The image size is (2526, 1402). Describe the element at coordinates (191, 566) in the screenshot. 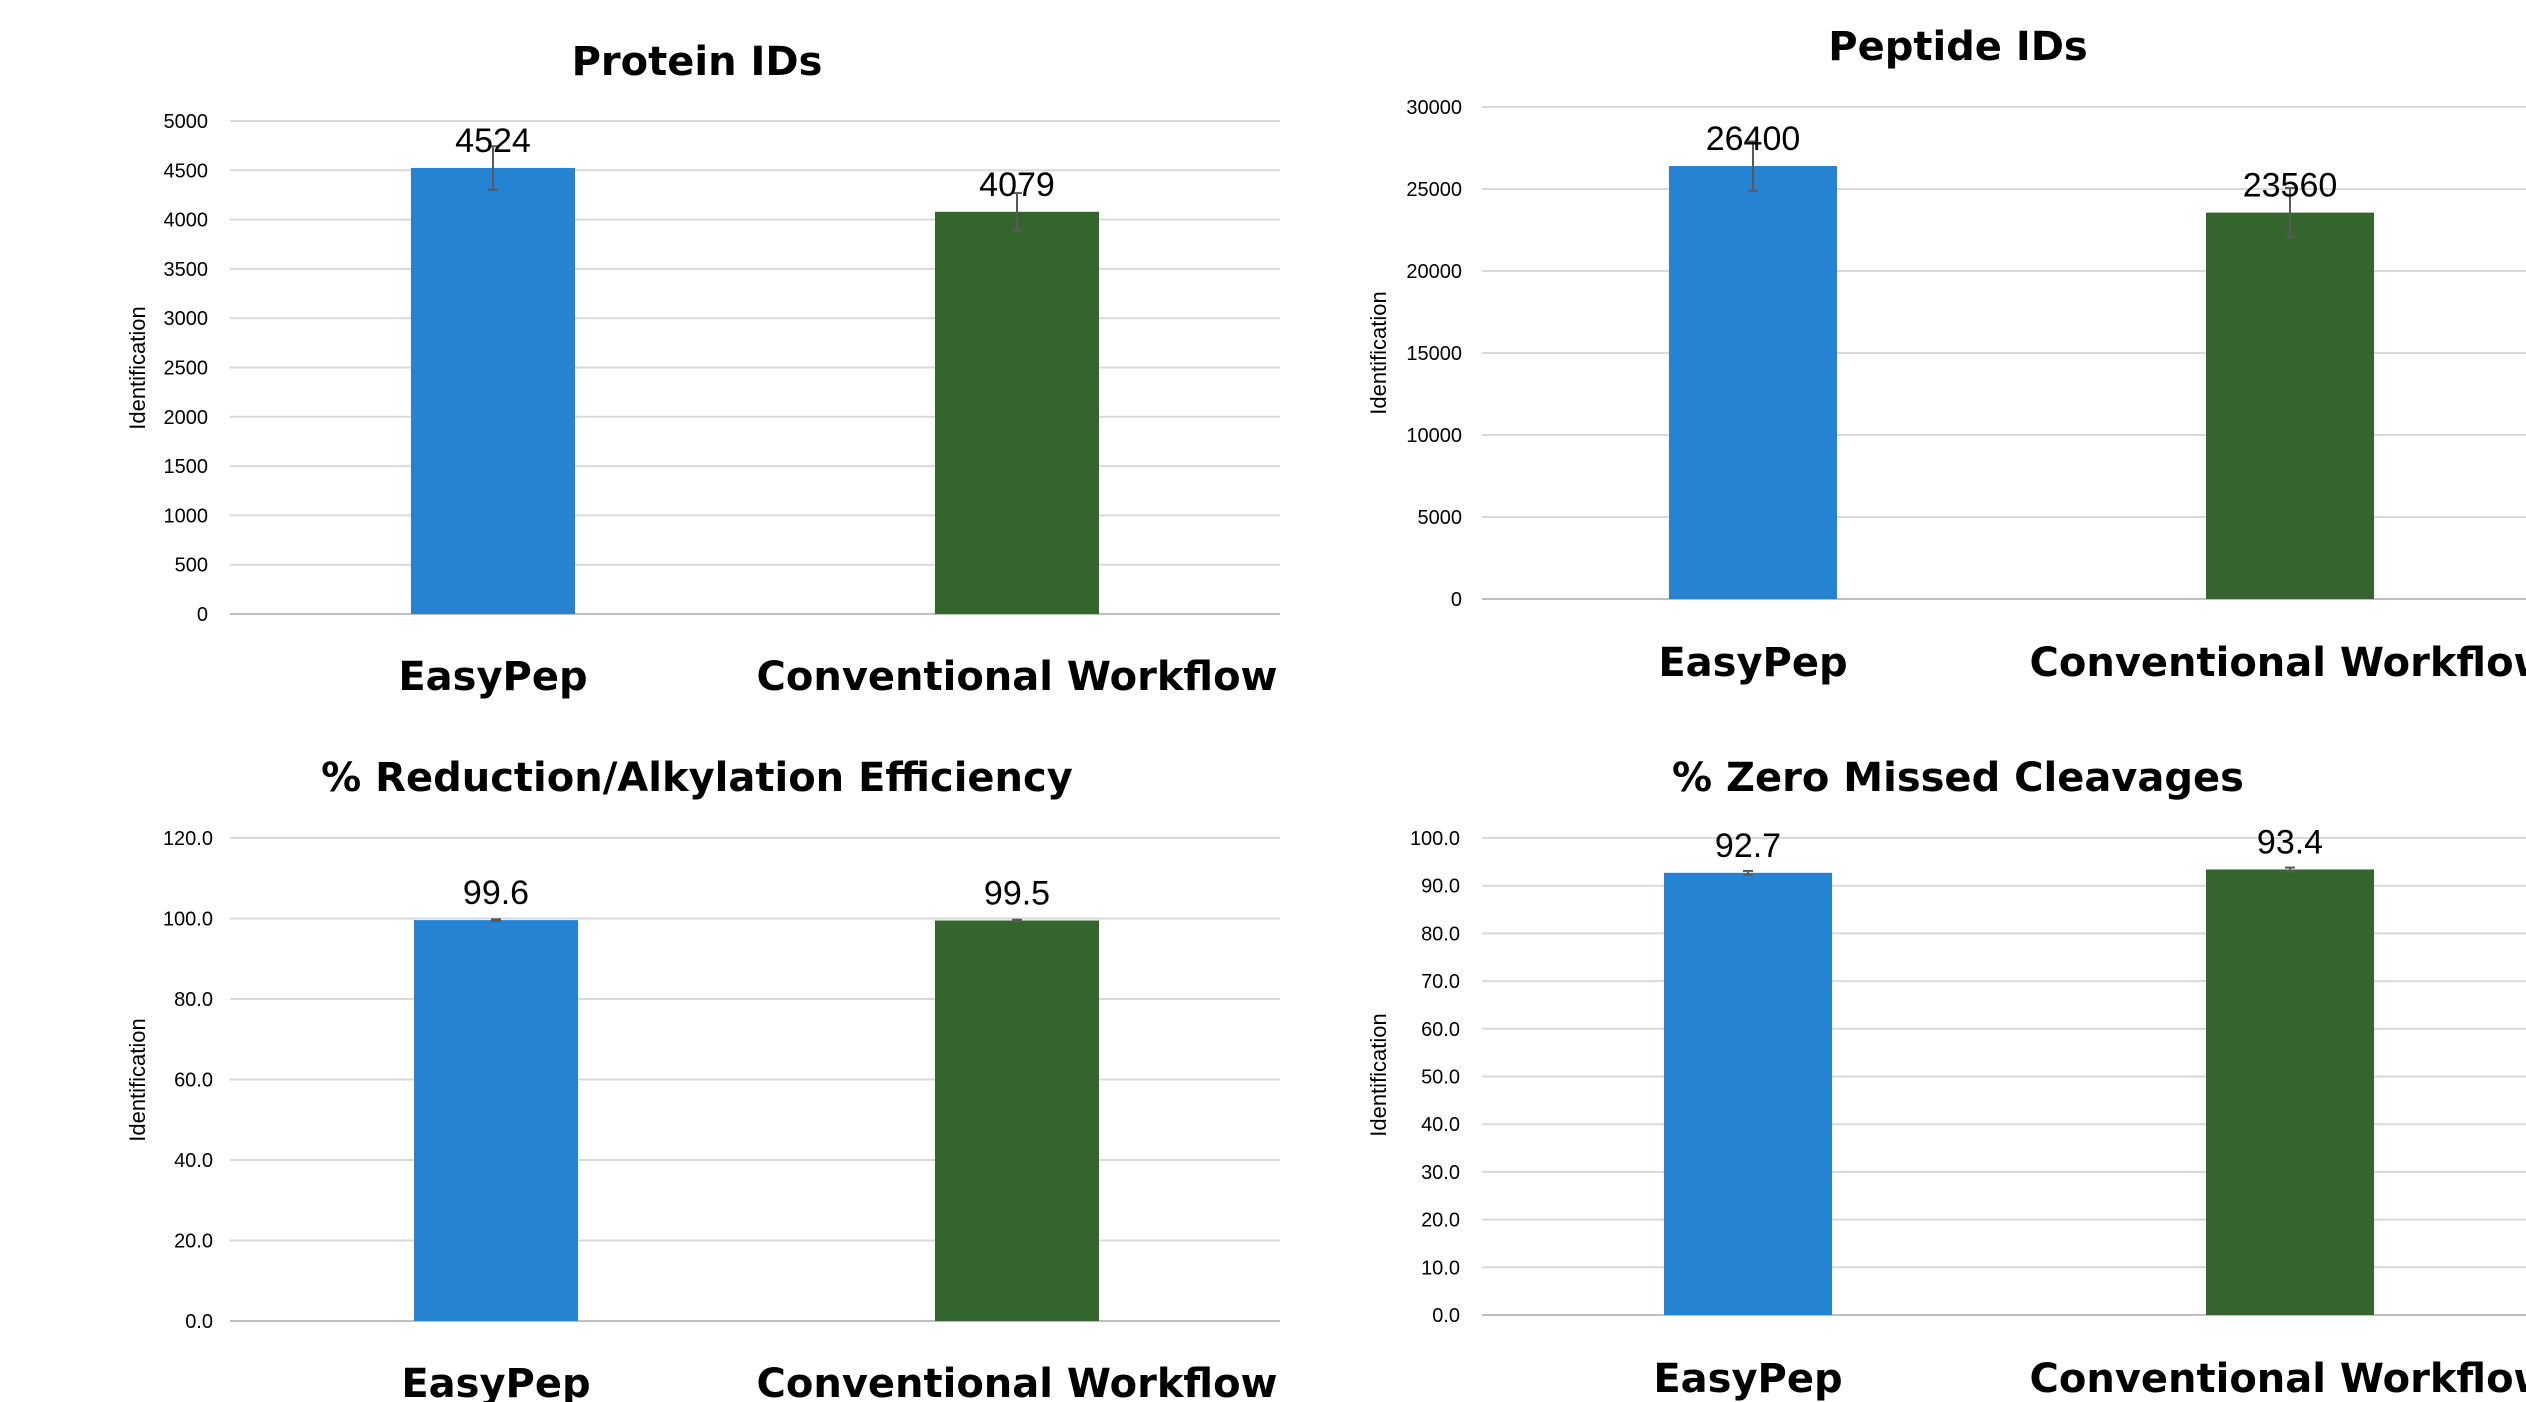

I see `y-tick-label: 500` at that location.